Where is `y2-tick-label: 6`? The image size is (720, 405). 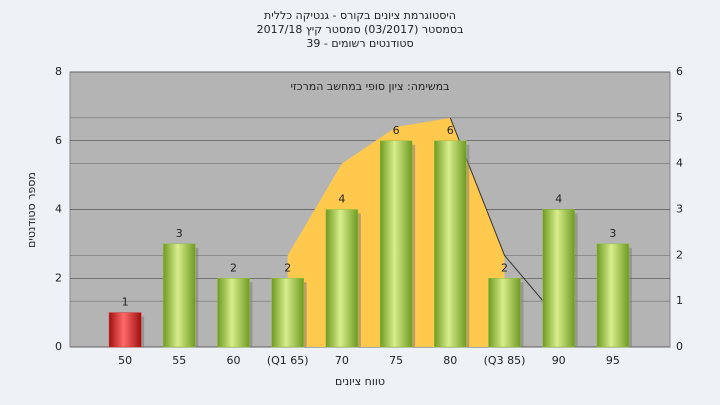 y2-tick-label: 6 is located at coordinates (679, 71).